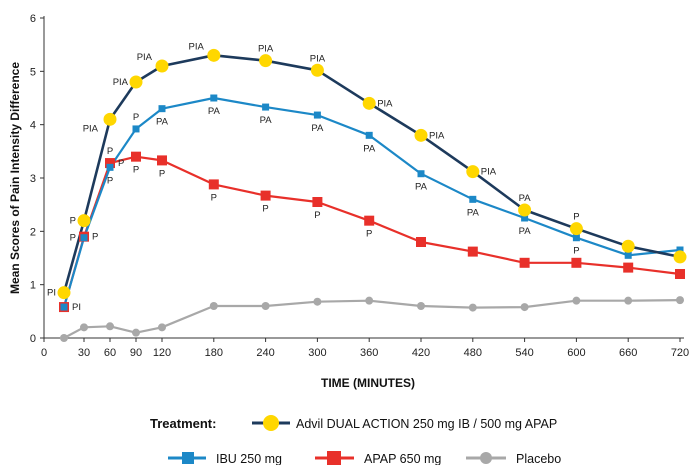 Image resolution: width=691 pixels, height=465 pixels. I want to click on x-tick-label: 600, so click(576, 353).